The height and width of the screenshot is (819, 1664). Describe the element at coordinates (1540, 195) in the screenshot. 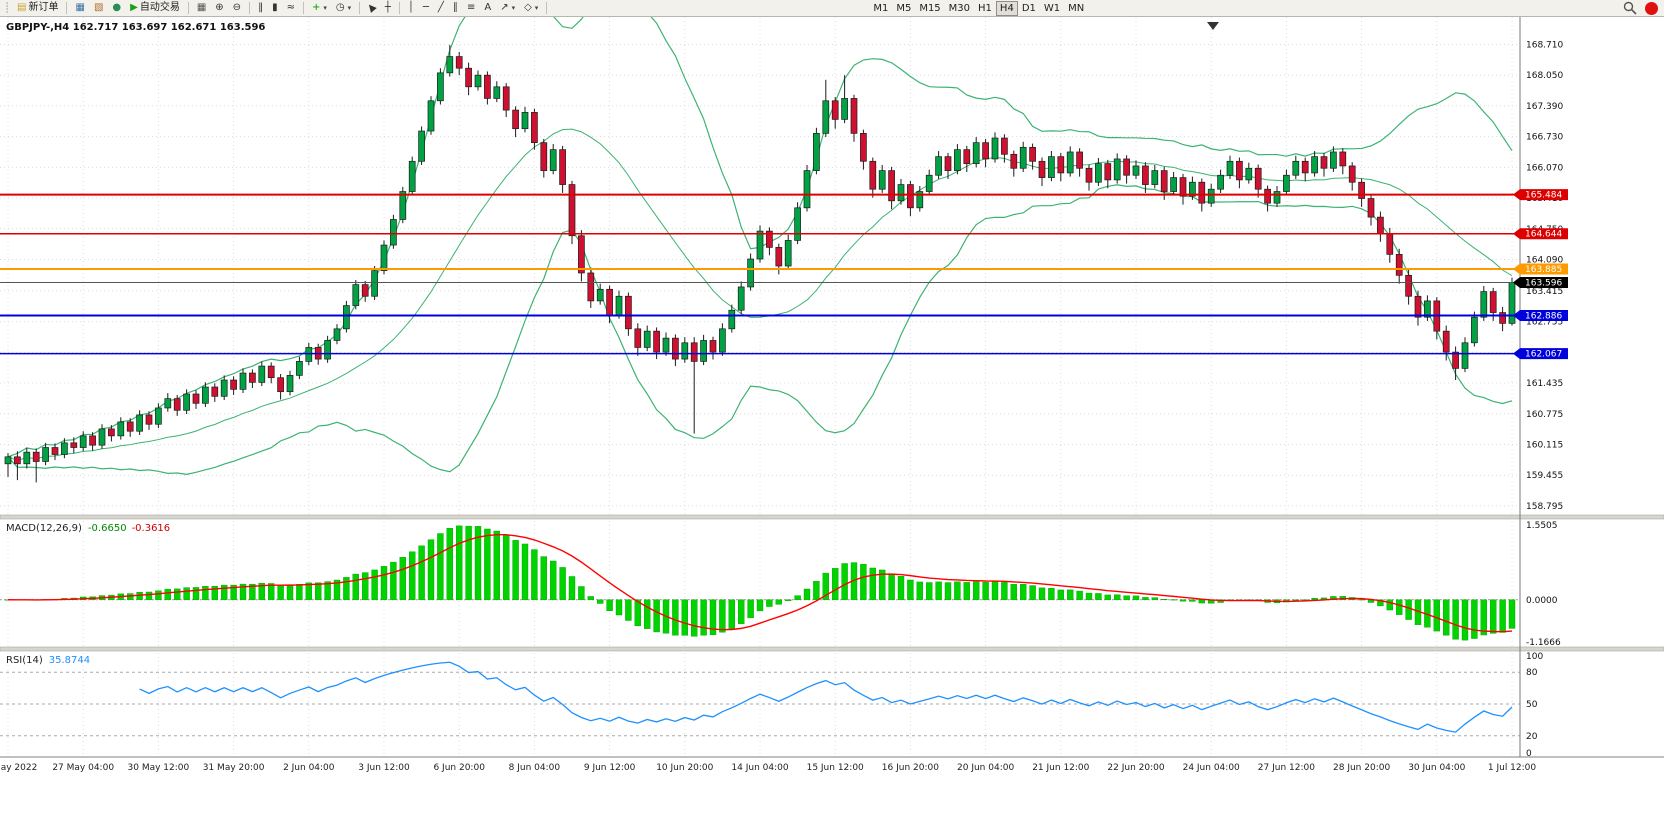

I see `price-badge` at that location.